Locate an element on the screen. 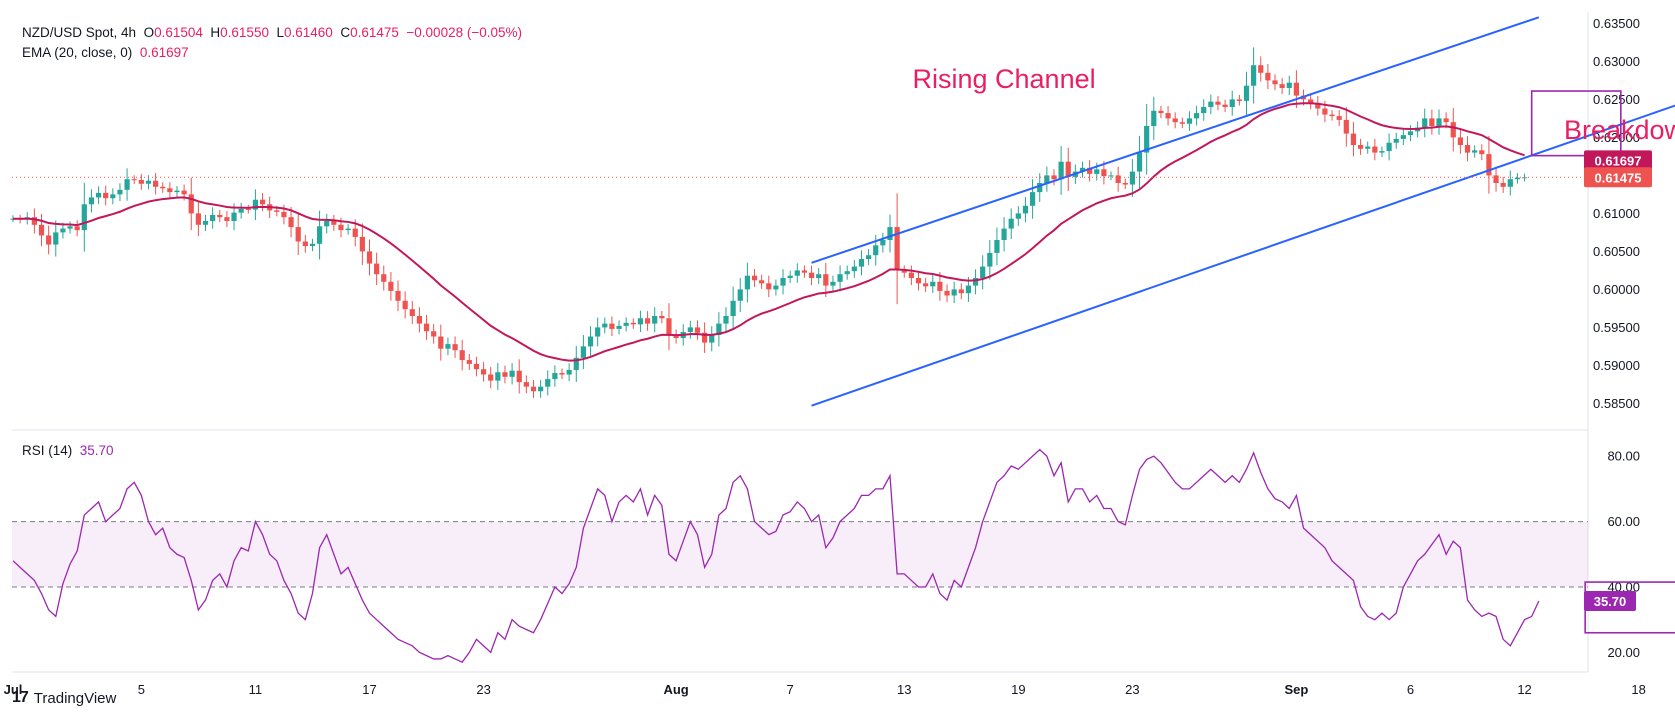 The width and height of the screenshot is (1675, 718). rsi-tick-label: 80.00 is located at coordinates (1623, 456).